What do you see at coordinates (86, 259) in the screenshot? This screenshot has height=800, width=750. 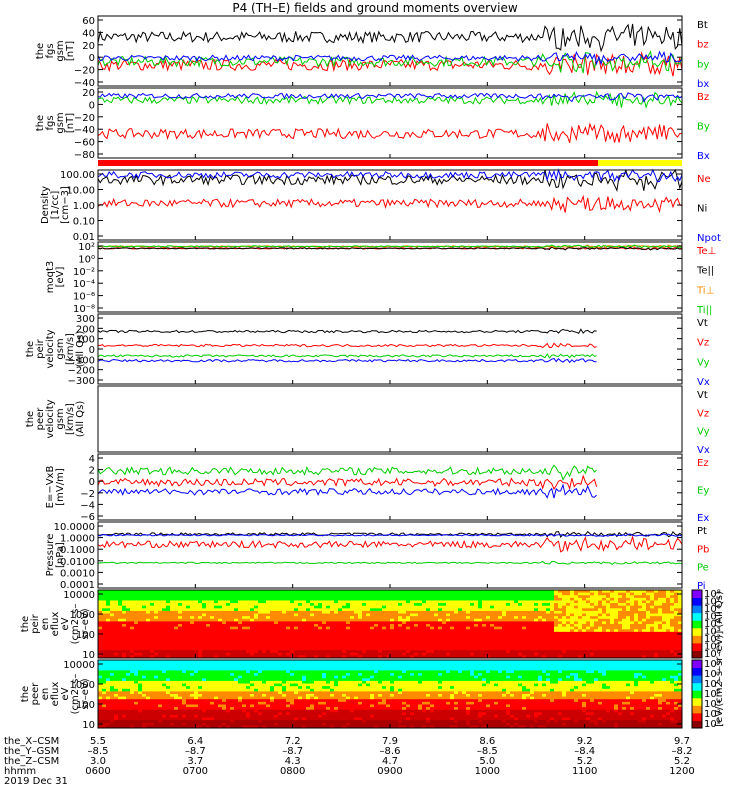 I see `y-tick-label: 10⁰` at bounding box center [86, 259].